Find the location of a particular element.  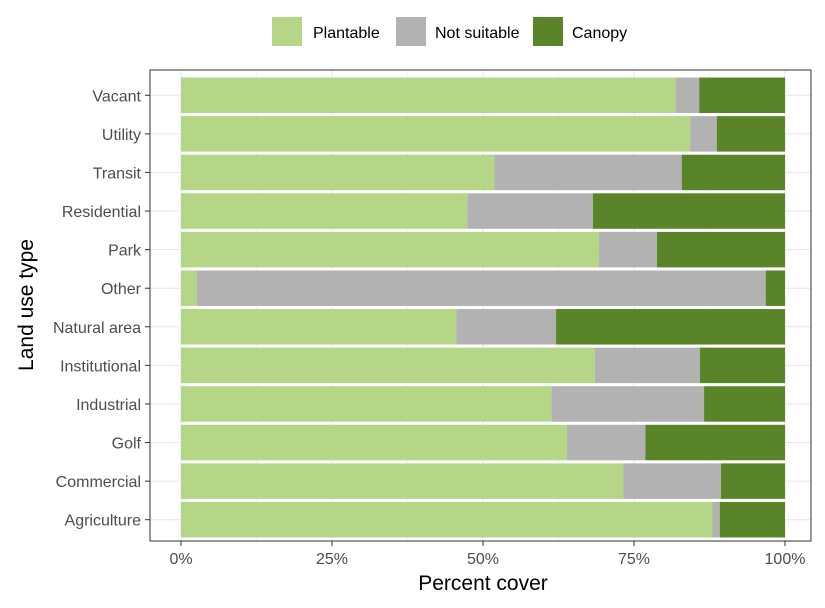

bar-golf-canopy is located at coordinates (715, 442).